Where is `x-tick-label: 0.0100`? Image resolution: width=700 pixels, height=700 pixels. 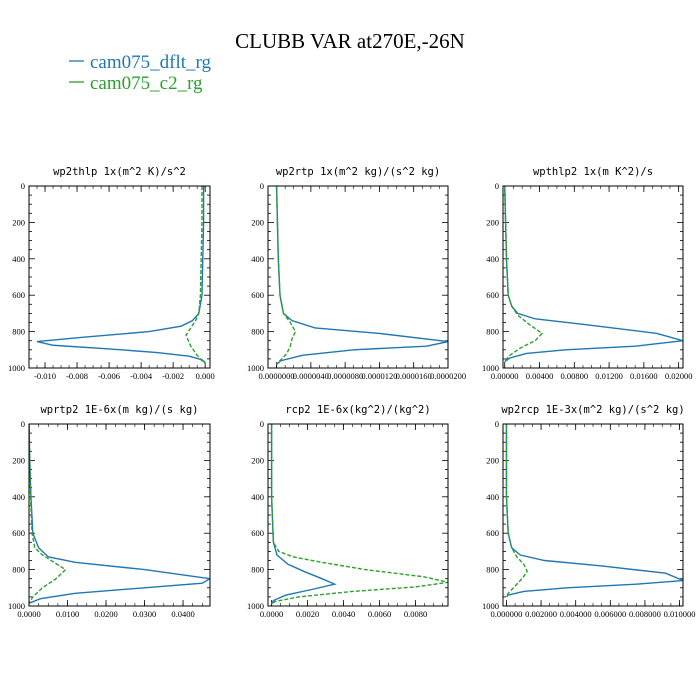 x-tick-label: 0.0100 is located at coordinates (67, 614).